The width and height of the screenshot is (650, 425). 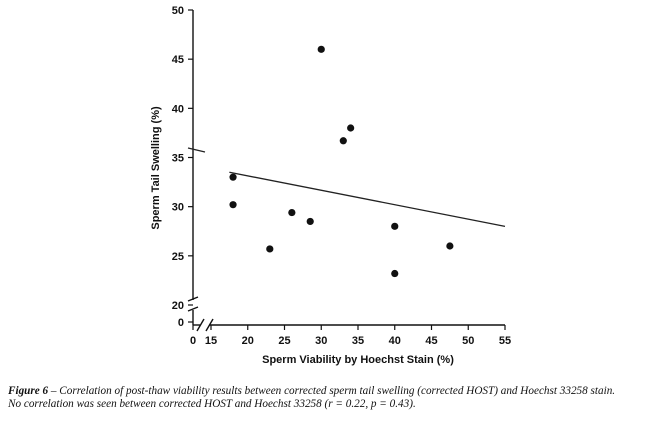 What do you see at coordinates (196, 150) in the screenshot?
I see `trendline-stub` at bounding box center [196, 150].